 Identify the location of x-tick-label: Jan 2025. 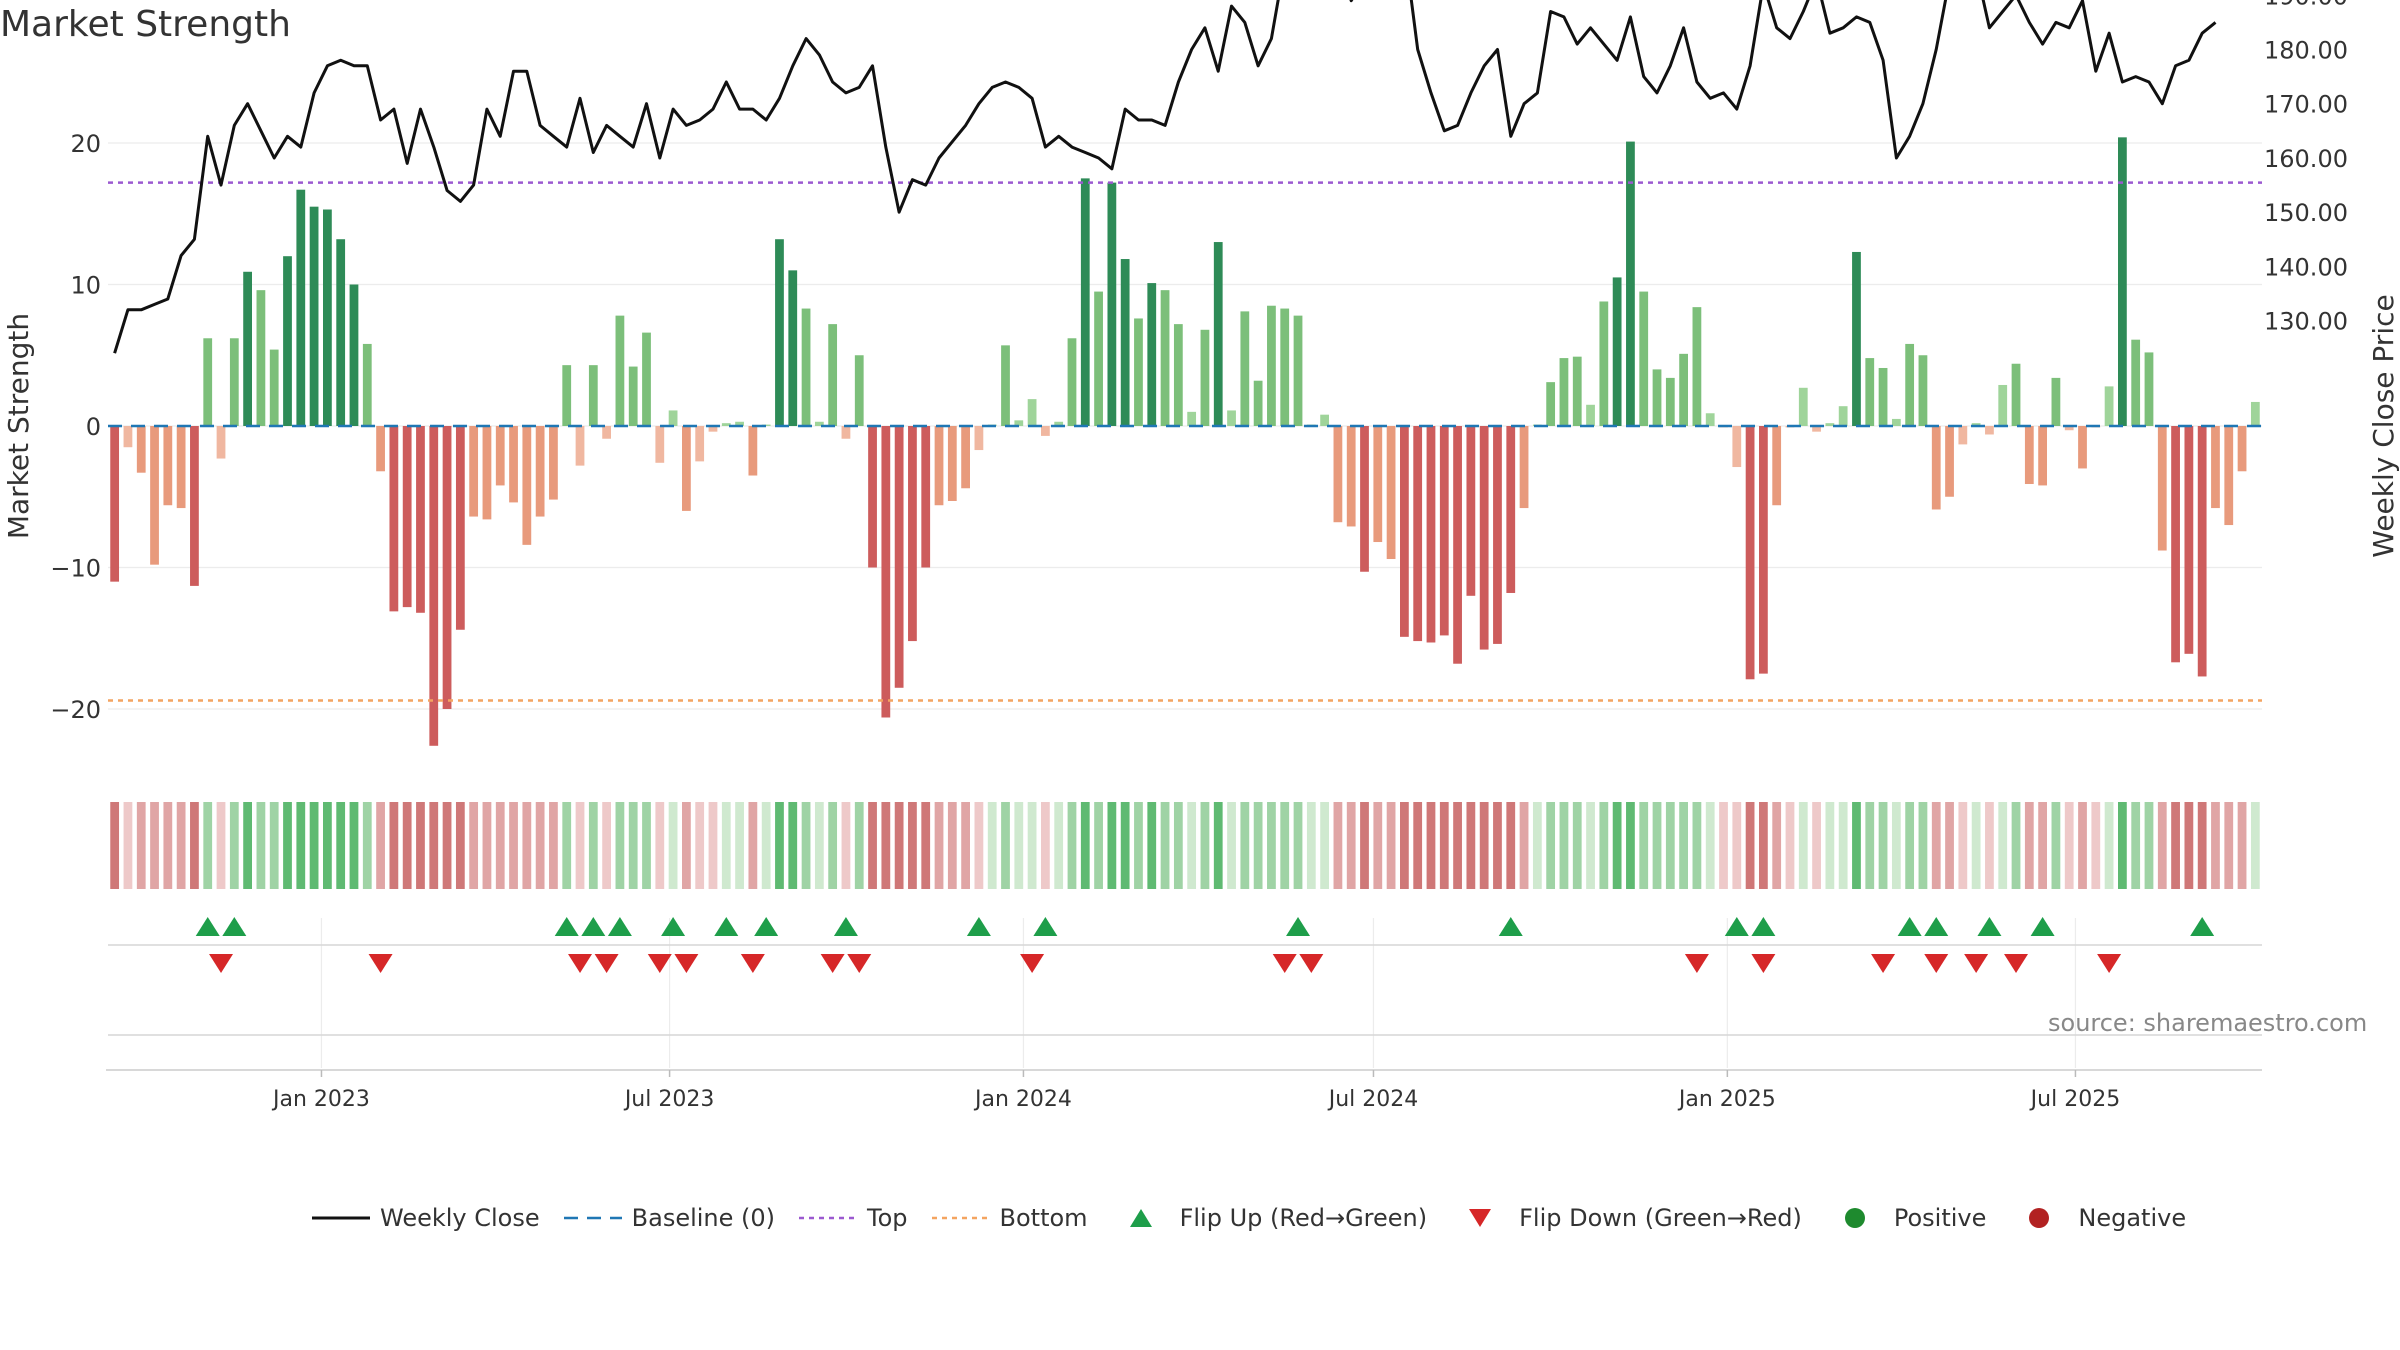
(1726, 1099).